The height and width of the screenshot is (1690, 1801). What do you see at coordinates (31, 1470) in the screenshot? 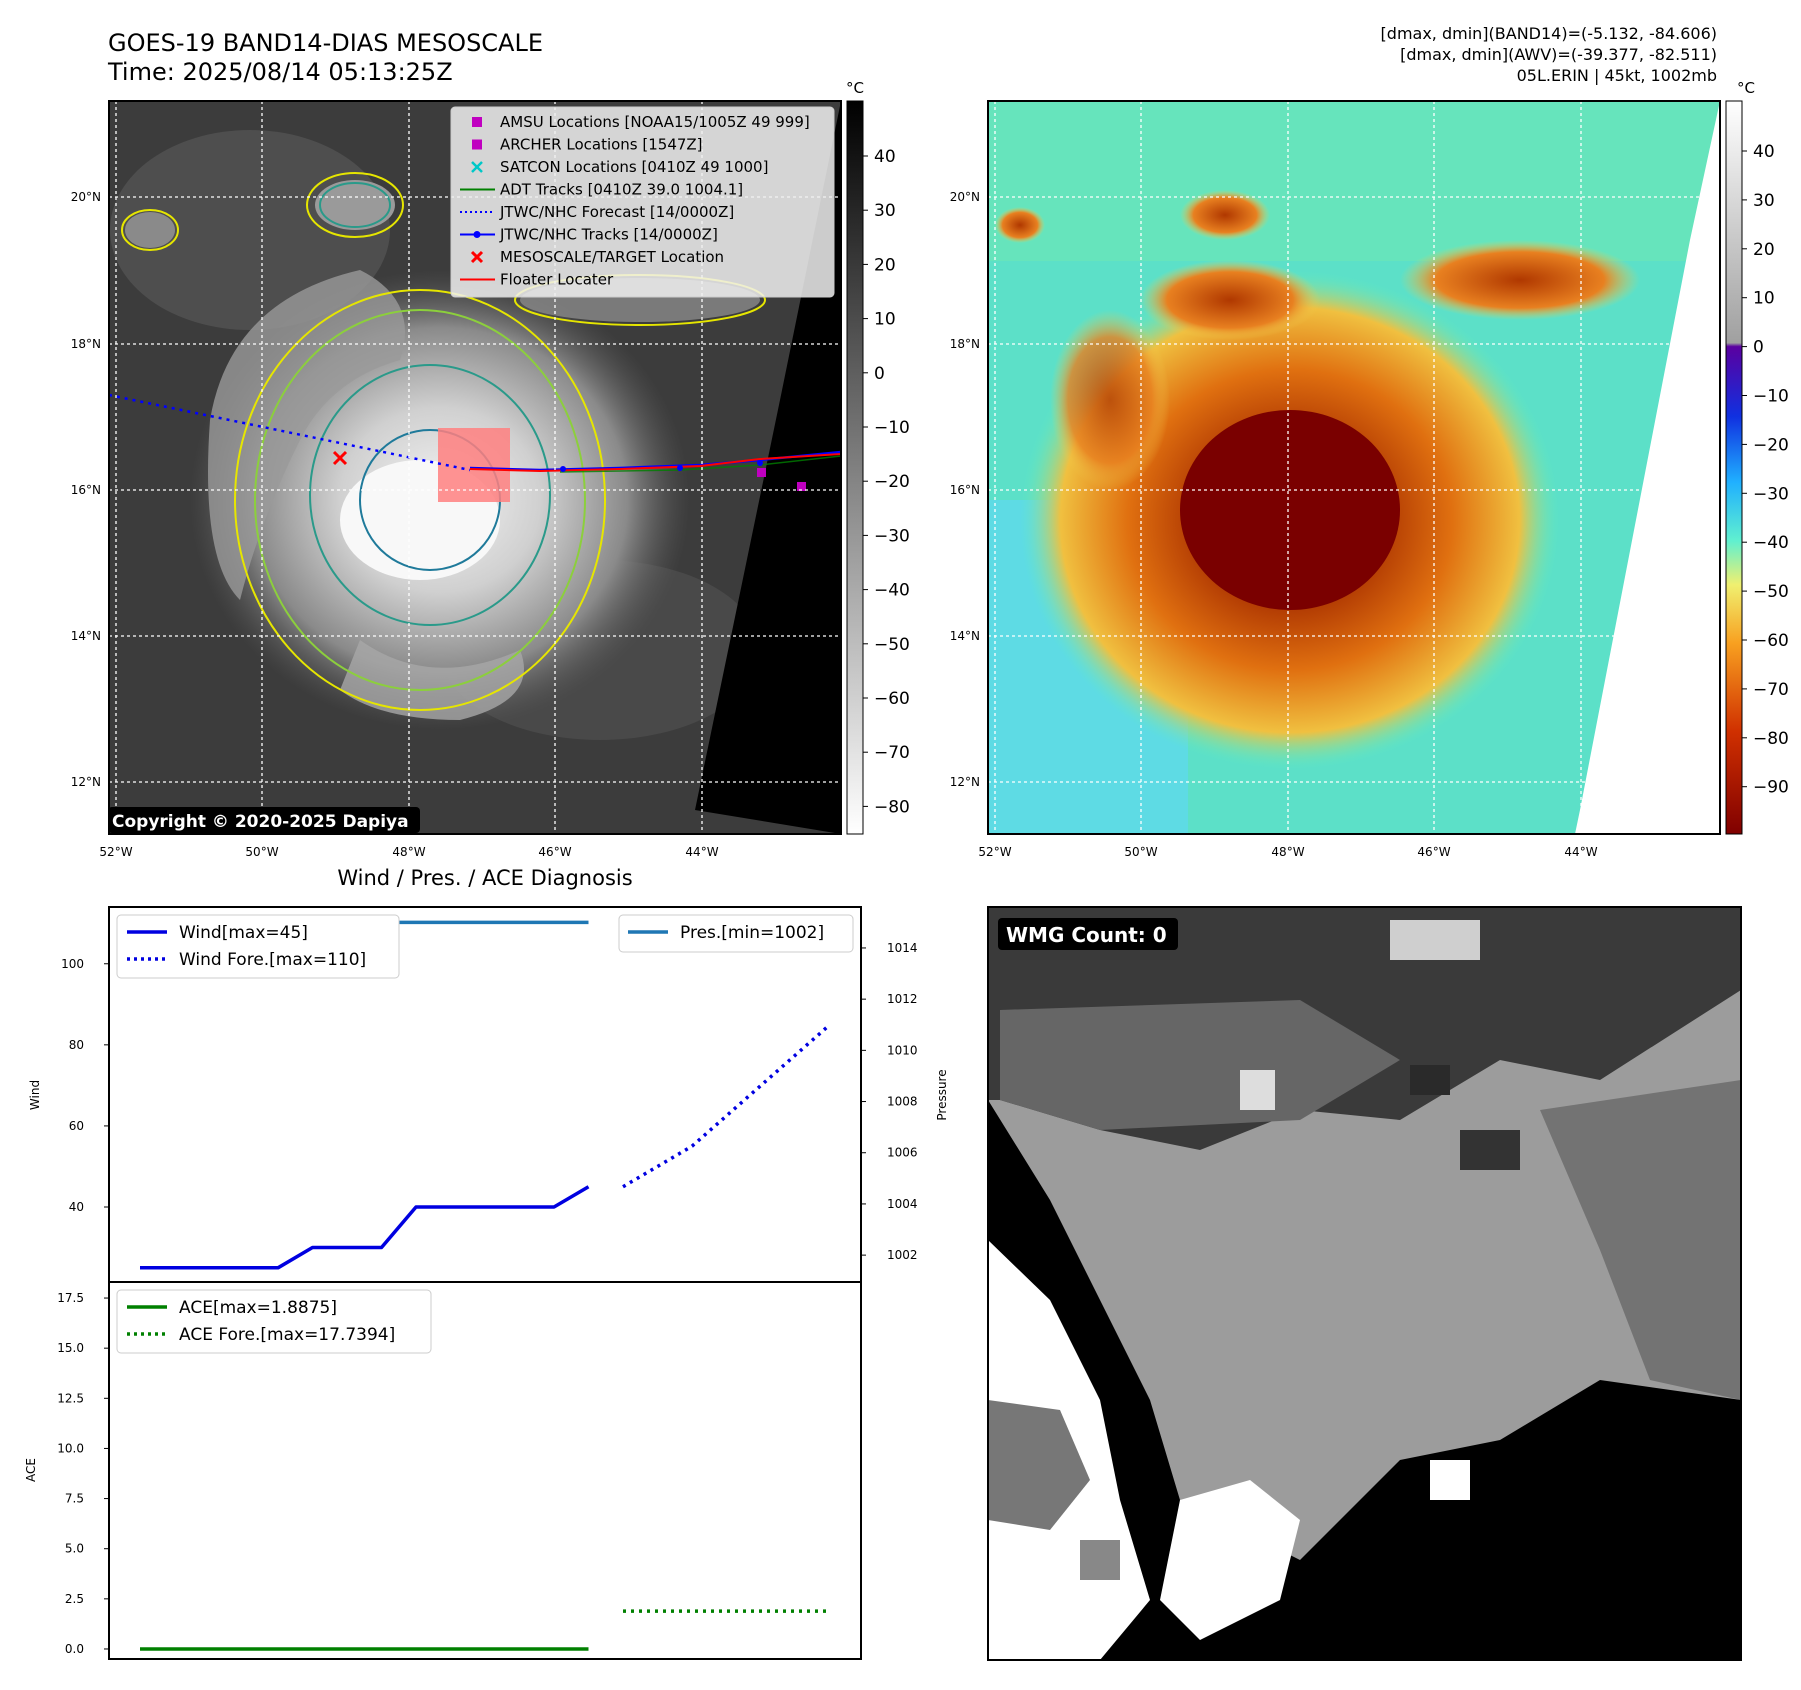
I see `ace-axis-label: ACE` at bounding box center [31, 1470].